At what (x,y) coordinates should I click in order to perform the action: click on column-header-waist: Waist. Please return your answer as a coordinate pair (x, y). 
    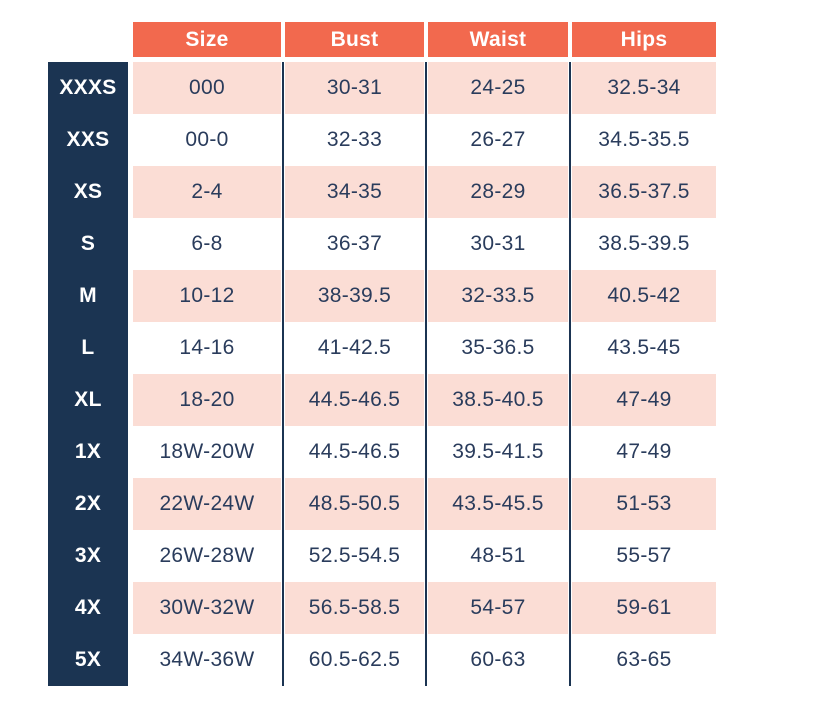
    Looking at the image, I should click on (498, 39).